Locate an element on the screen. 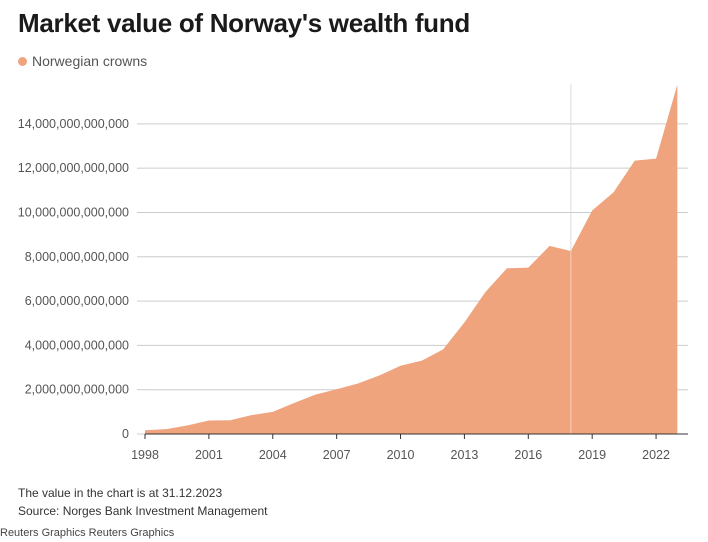 The height and width of the screenshot is (542, 708). x-tick-label: 2004 is located at coordinates (273, 455).